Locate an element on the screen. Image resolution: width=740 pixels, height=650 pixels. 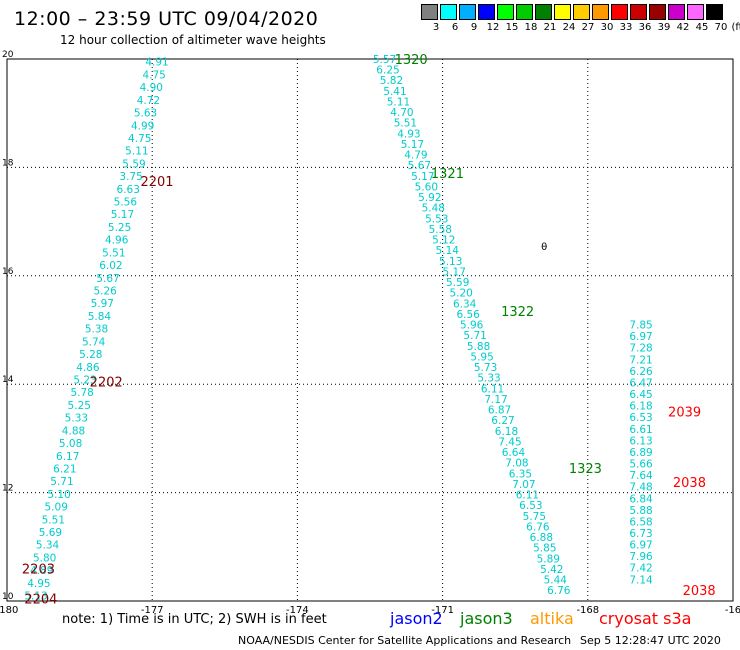
wave-height-value: 5.75 is located at coordinates (534, 517).